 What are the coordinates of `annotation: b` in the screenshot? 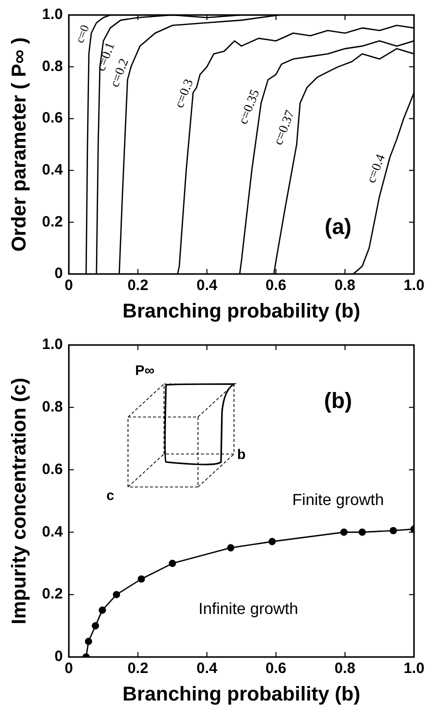 It's located at (241, 454).